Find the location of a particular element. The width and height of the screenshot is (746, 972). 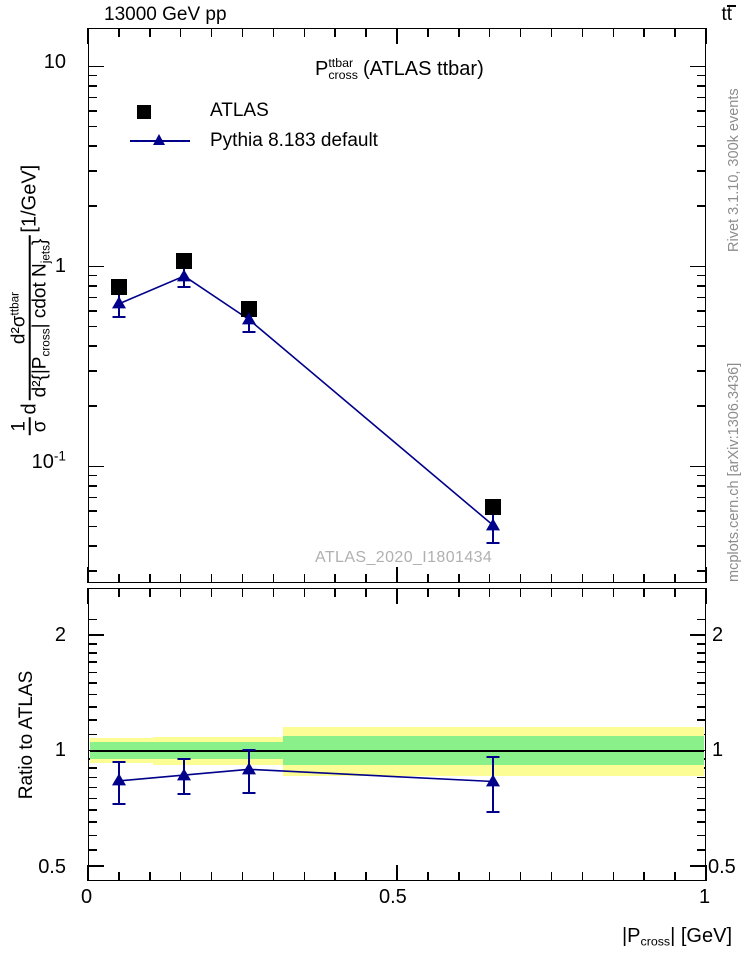

legend-item-atlas: ATLAS is located at coordinates (254, 111).